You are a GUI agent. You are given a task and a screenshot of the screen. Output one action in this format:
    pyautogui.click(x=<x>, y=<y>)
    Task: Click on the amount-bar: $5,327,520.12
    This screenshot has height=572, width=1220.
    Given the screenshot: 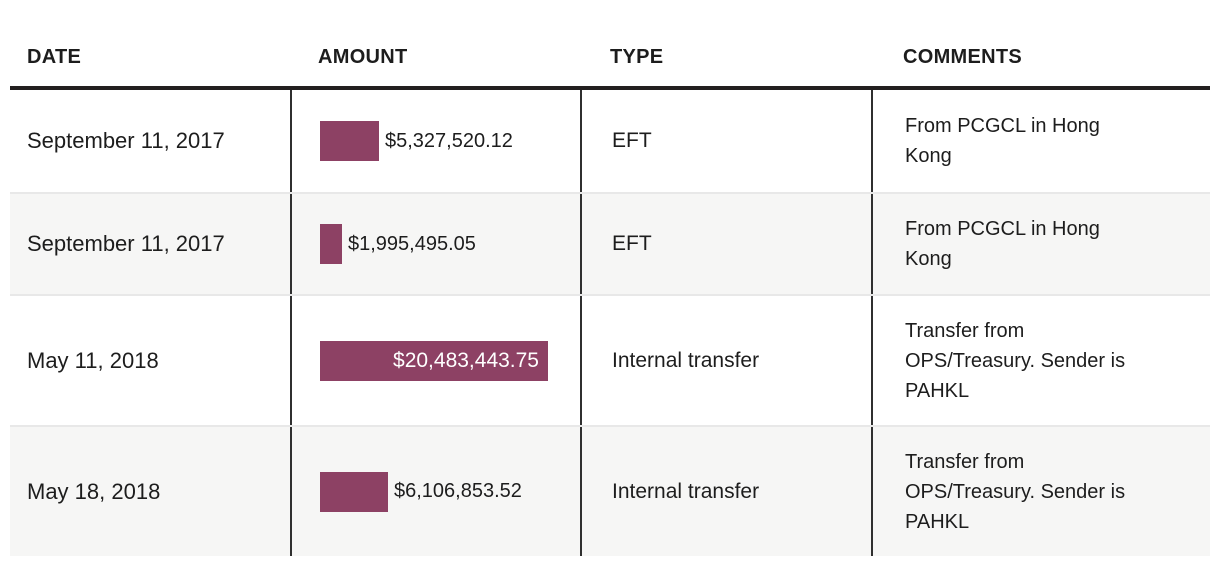 What is the action you would take?
    pyautogui.click(x=349, y=141)
    